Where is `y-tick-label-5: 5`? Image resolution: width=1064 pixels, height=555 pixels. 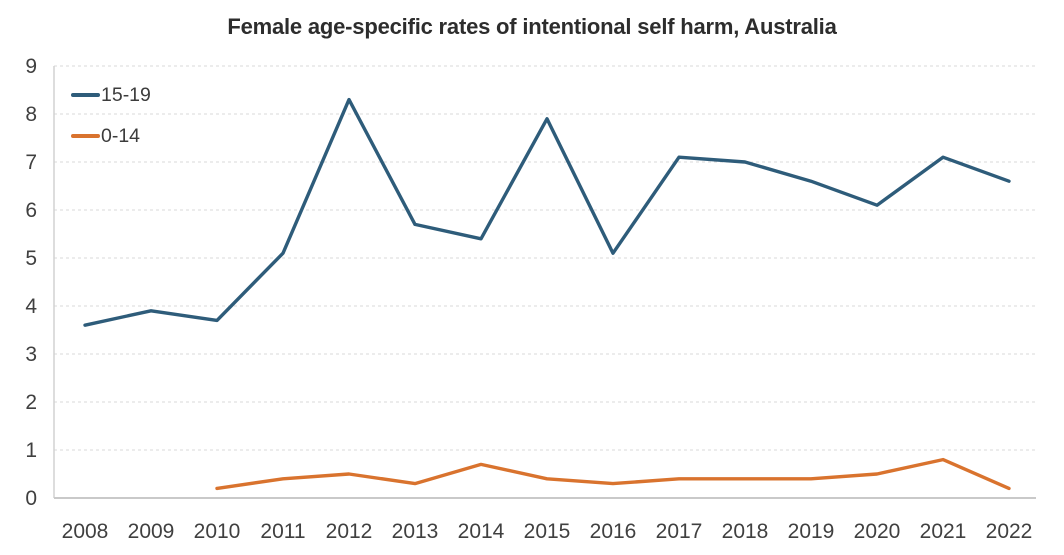 y-tick-label-5: 5 is located at coordinates (31, 258).